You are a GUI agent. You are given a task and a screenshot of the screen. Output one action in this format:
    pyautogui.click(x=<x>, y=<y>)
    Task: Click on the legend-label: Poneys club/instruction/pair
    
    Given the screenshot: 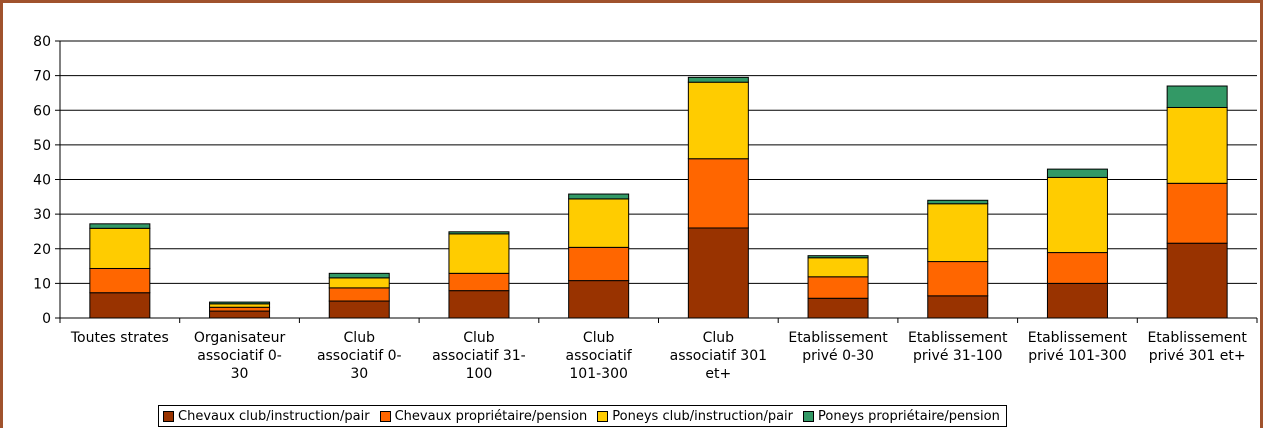 What is the action you would take?
    pyautogui.click(x=703, y=416)
    